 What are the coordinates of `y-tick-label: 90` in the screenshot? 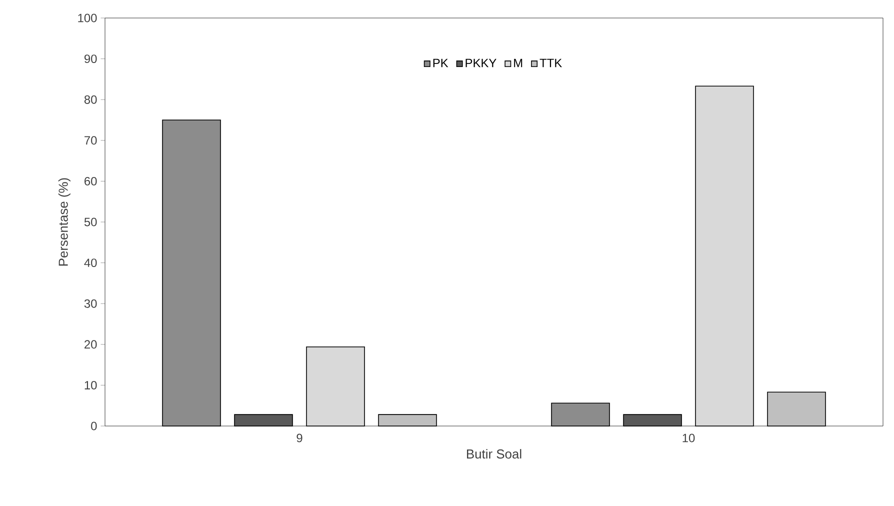 It's located at (90, 59).